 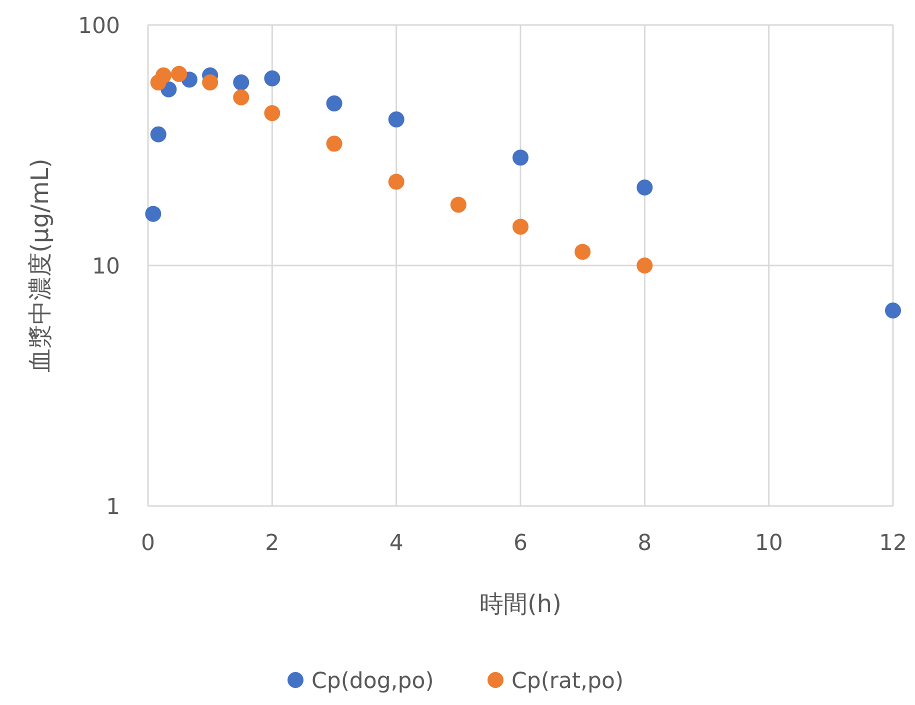 I want to click on y-tick-label: 1, so click(x=113, y=507).